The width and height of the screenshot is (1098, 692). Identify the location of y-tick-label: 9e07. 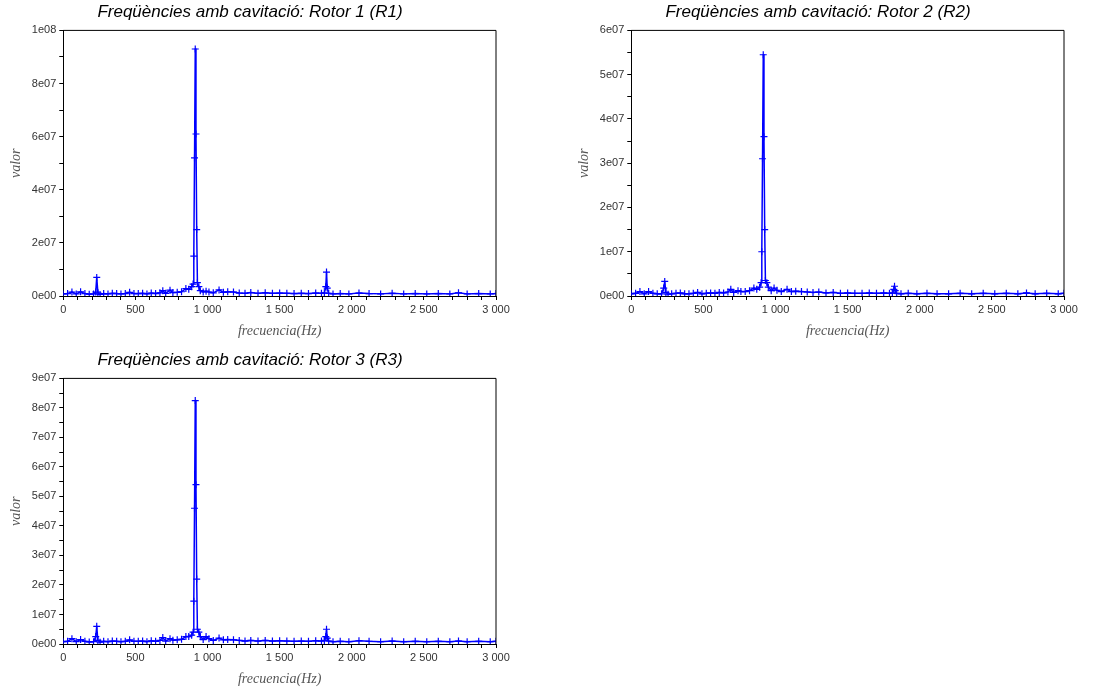
(44, 377).